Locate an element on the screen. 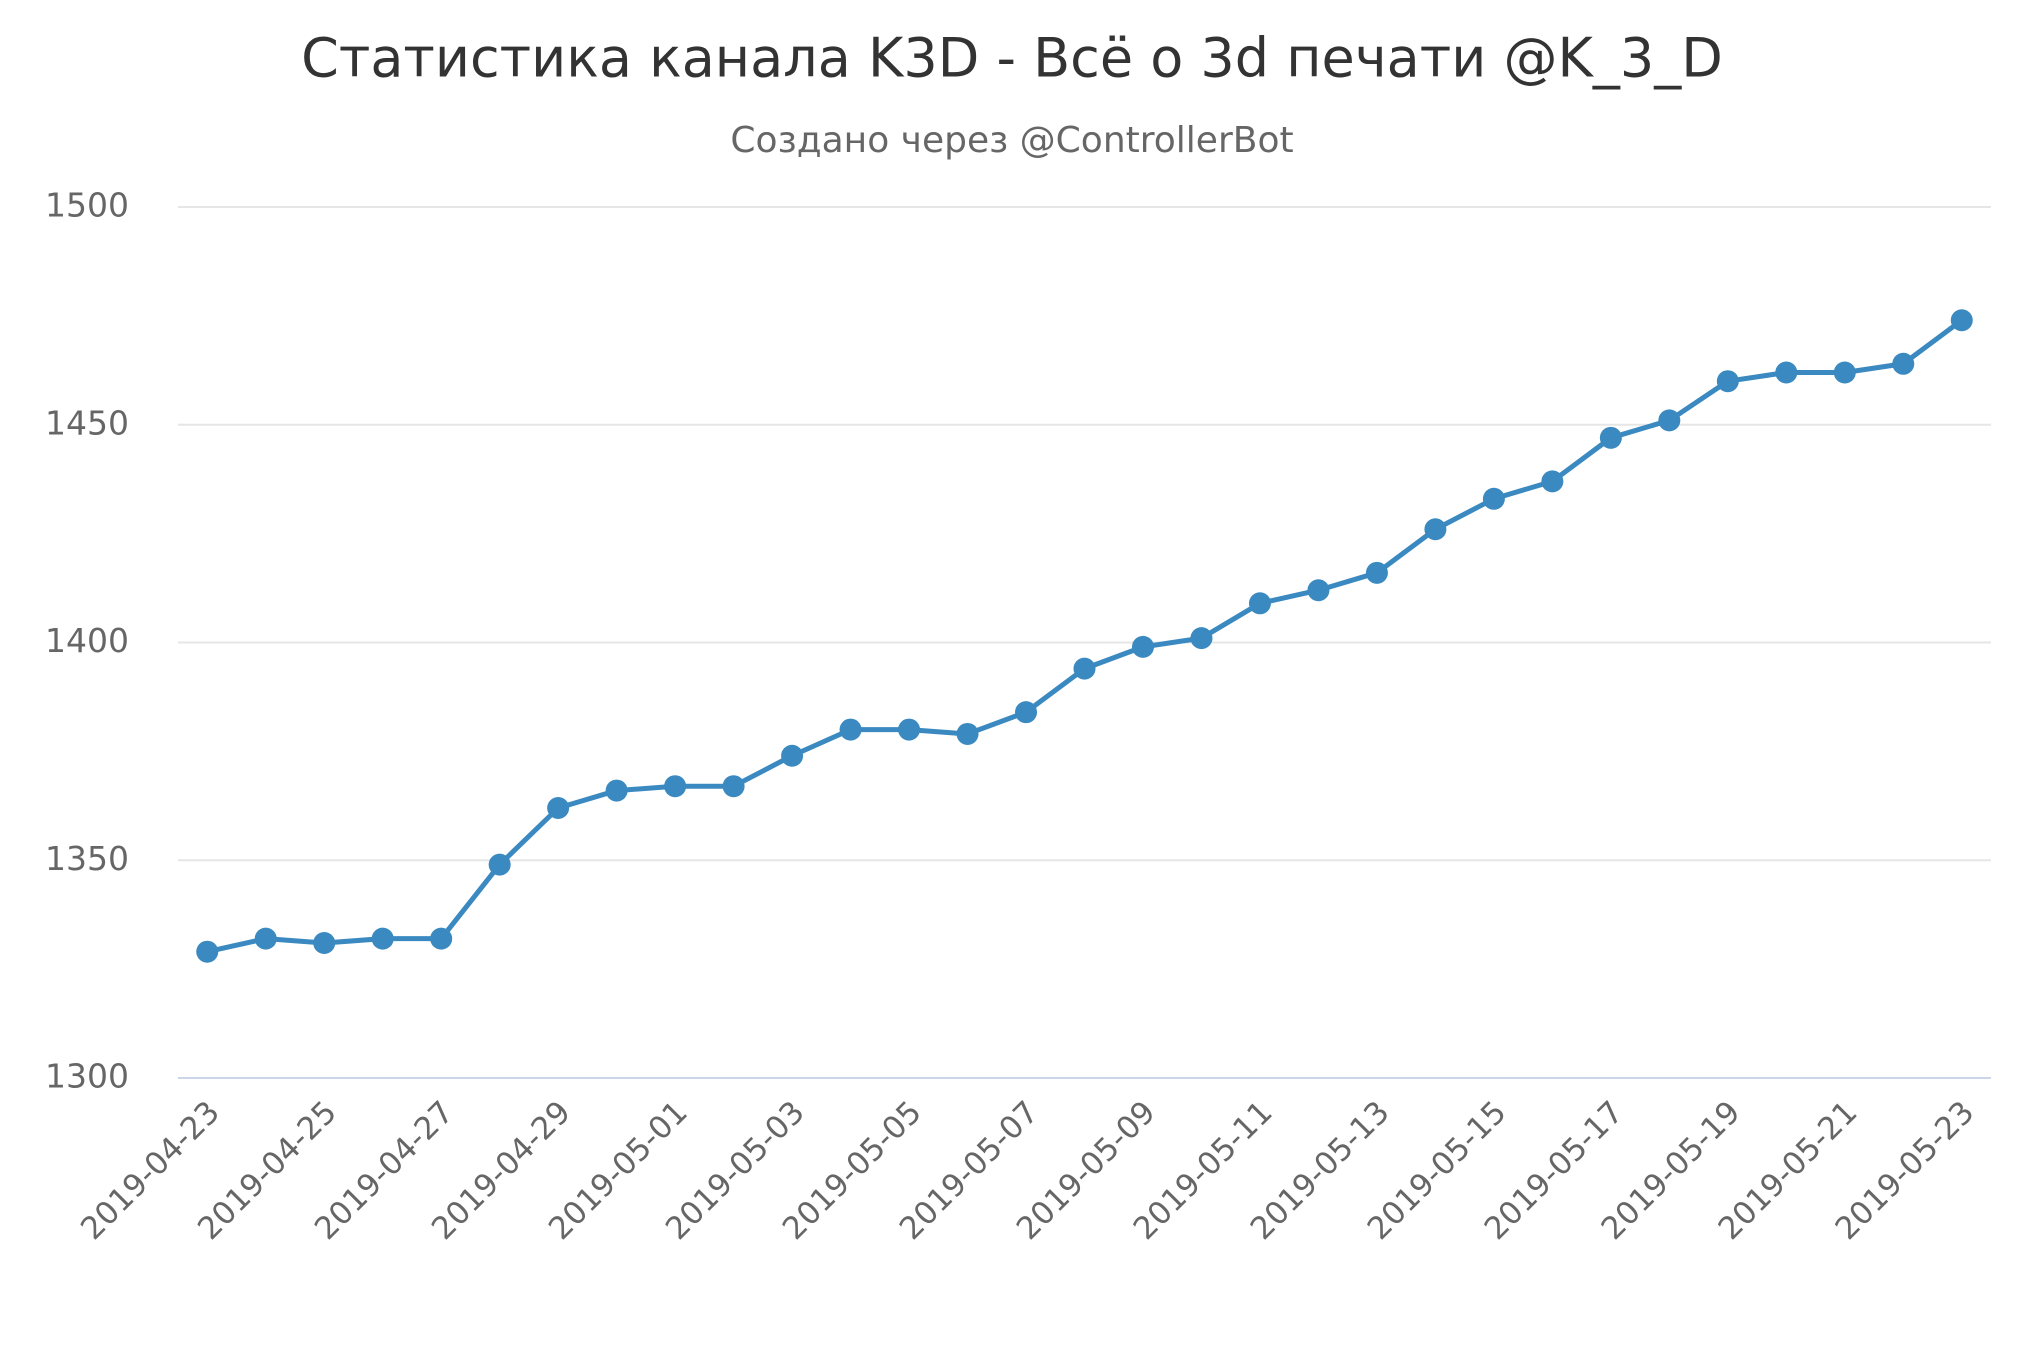 This screenshot has height=1349, width=2024. y-tick-label: 1350 is located at coordinates (87, 858).